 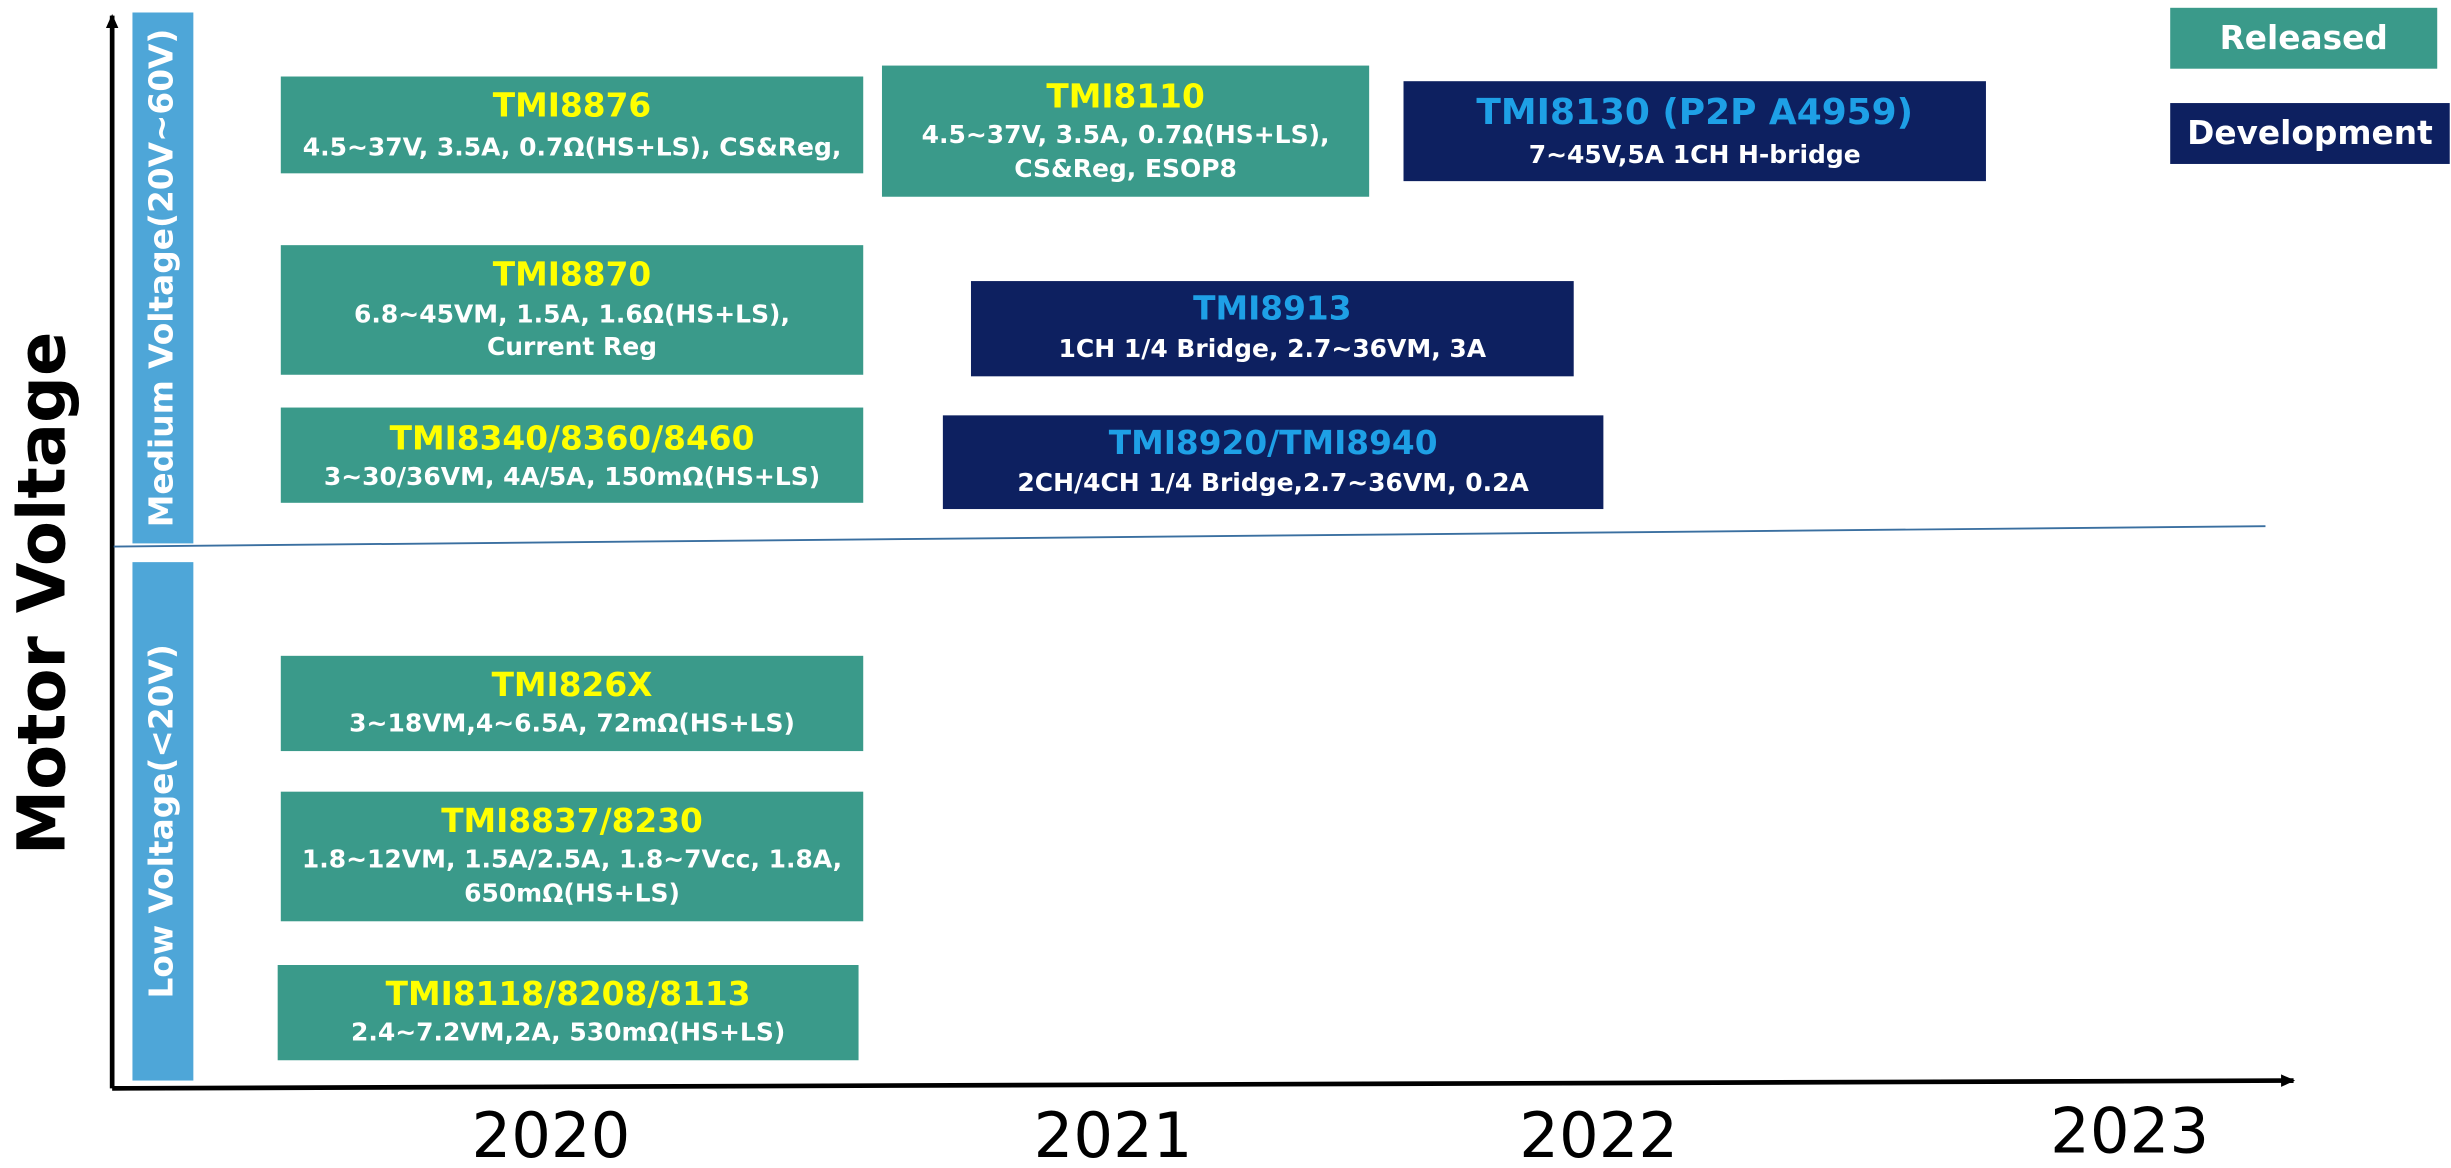 I want to click on product-name: TMI8920/TMI8940, so click(x=1273, y=443).